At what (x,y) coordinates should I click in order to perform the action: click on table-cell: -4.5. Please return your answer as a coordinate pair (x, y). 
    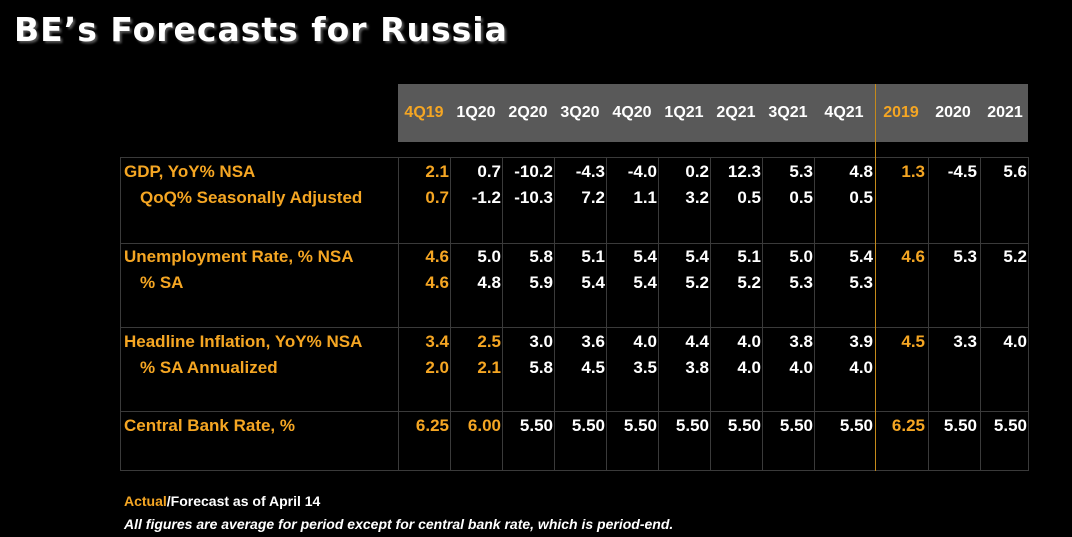
    Looking at the image, I should click on (962, 171).